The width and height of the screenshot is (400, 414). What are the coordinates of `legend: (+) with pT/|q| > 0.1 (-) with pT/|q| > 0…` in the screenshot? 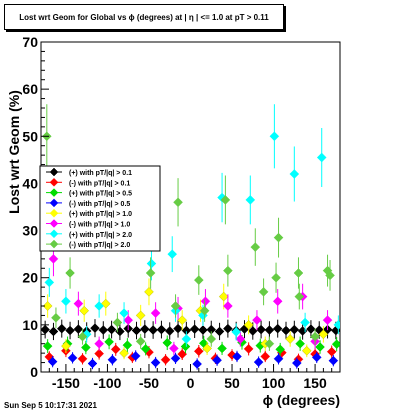 It's located at (100, 208).